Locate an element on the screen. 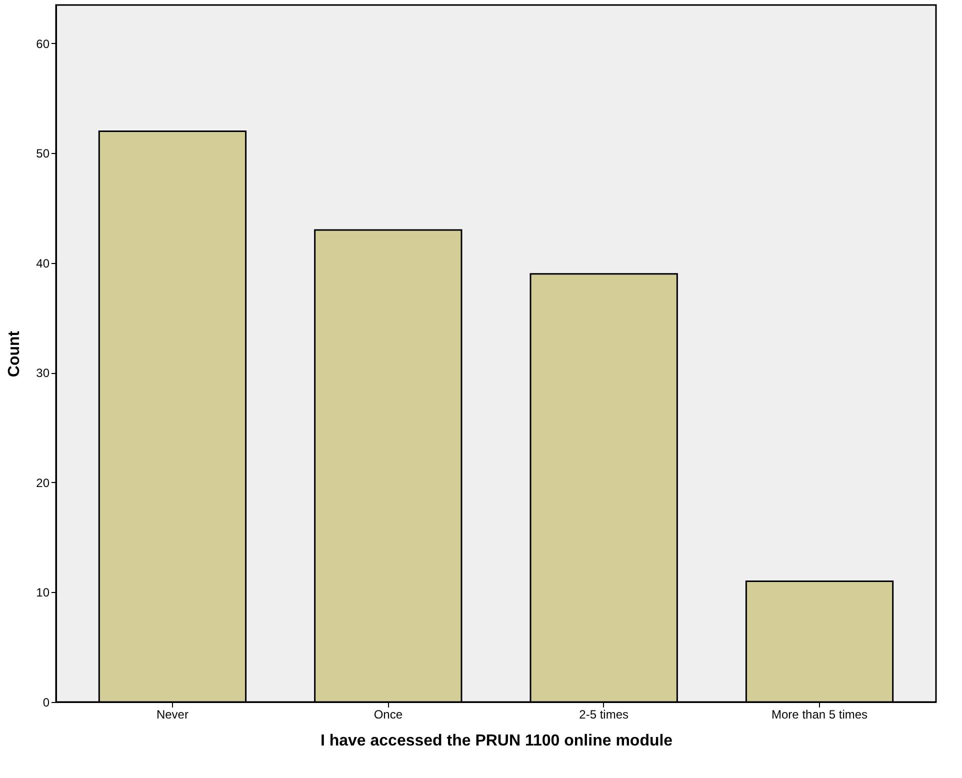 This screenshot has width=962, height=778. y-tick-label: 40 is located at coordinates (43, 263).